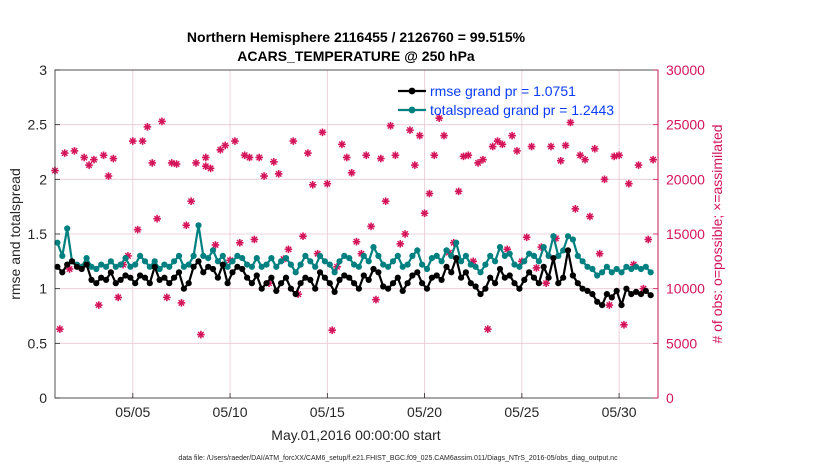 The image size is (830, 475). I want to click on legend-totalspread-label: totalspread grand pr = 1.2443, so click(522, 110).